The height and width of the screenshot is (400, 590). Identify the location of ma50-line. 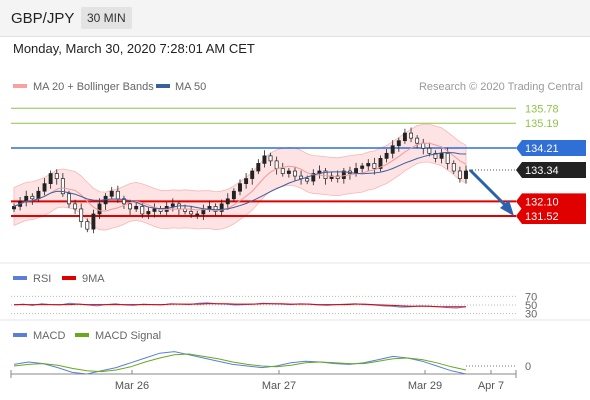
(240, 181).